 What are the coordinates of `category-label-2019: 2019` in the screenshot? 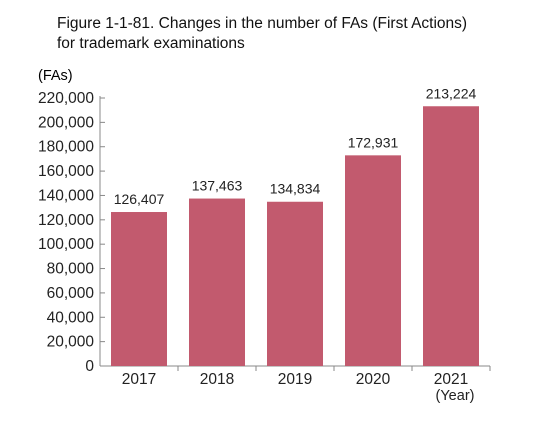 It's located at (295, 379).